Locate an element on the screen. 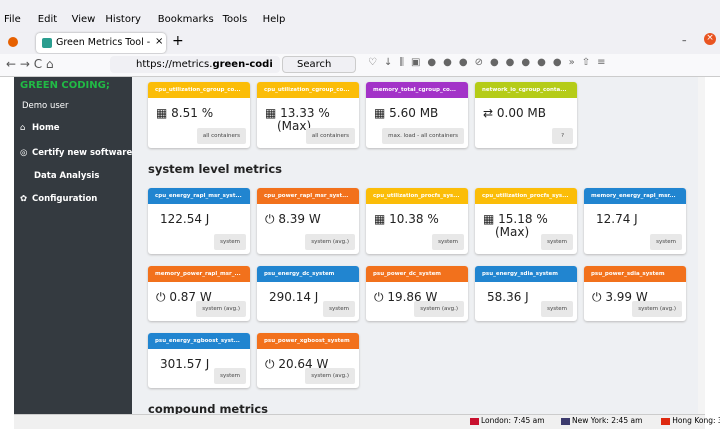 The width and height of the screenshot is (720, 443). url-bar: https://metrics.green-codi is located at coordinates (195, 64).